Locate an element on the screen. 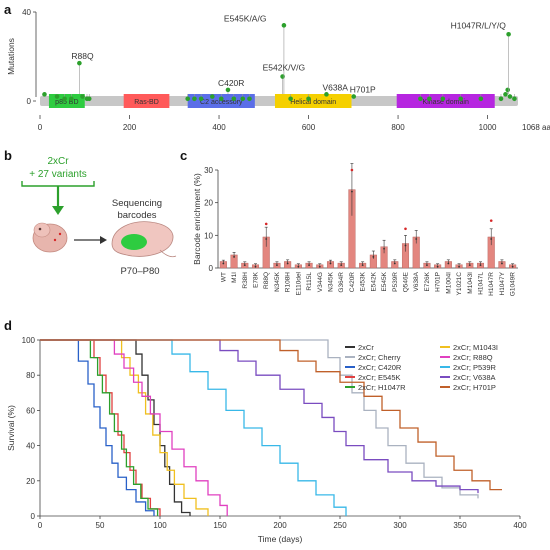 The width and height of the screenshot is (550, 550). d-y-tick-label: 0 is located at coordinates (33, 516).